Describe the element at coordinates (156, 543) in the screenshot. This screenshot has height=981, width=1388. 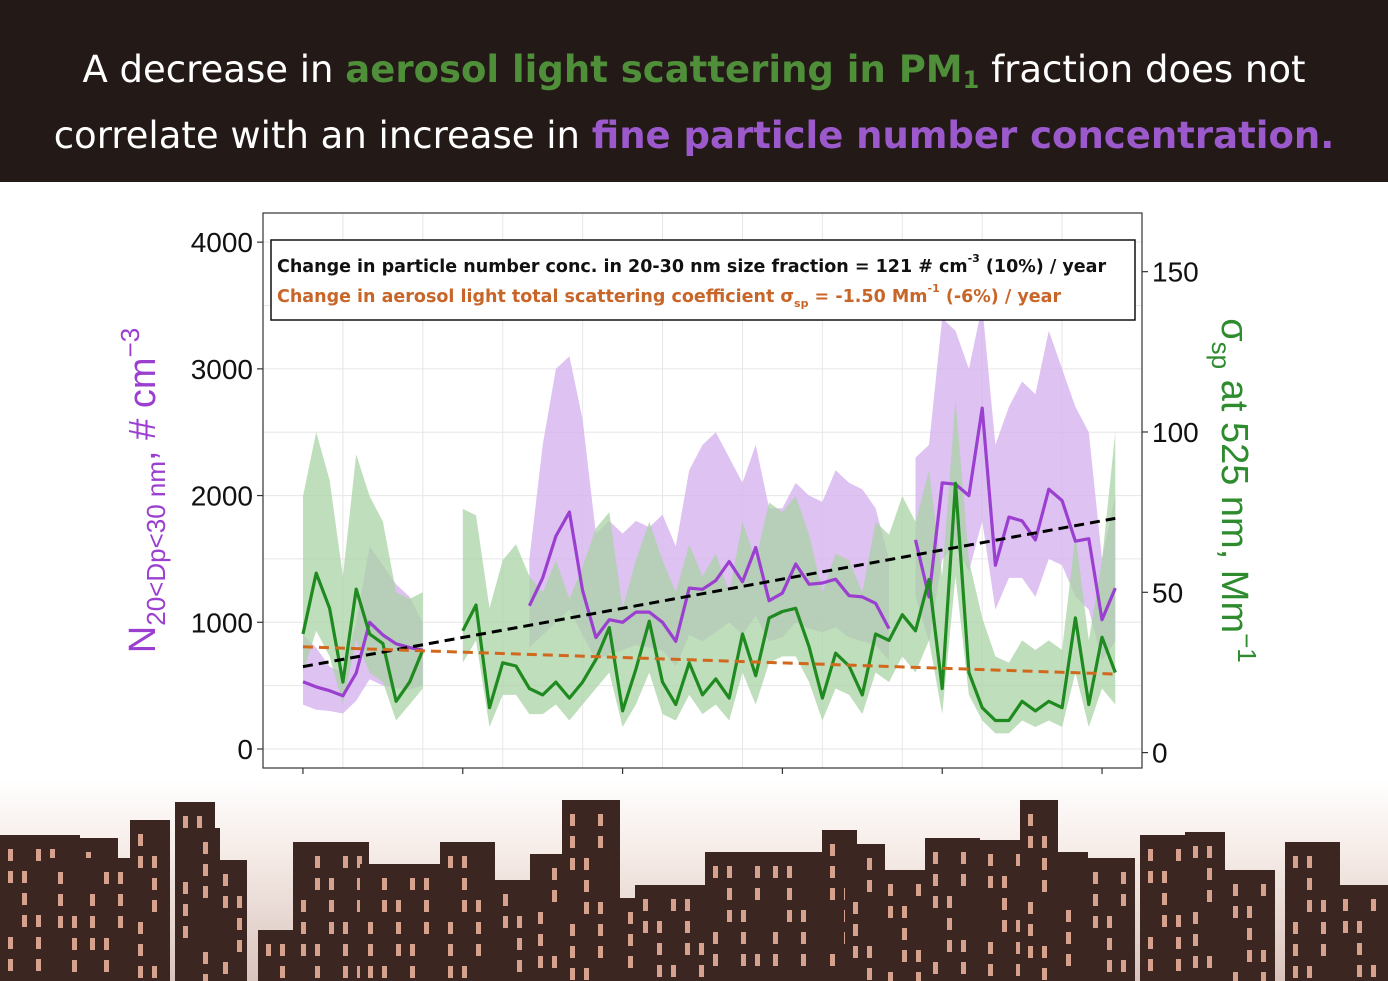
I see `left-axis-title-subscript: 20<Dp<30 nm` at that location.